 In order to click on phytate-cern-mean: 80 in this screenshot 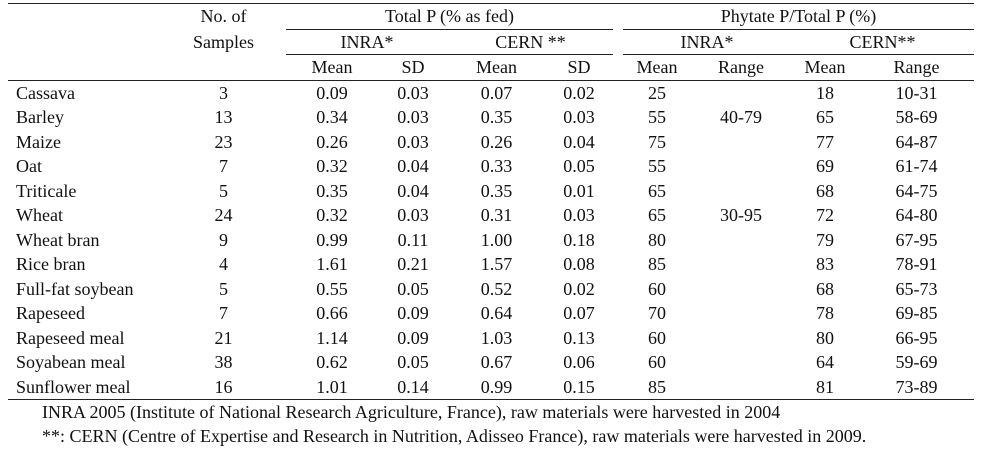, I will do `click(825, 337)`.